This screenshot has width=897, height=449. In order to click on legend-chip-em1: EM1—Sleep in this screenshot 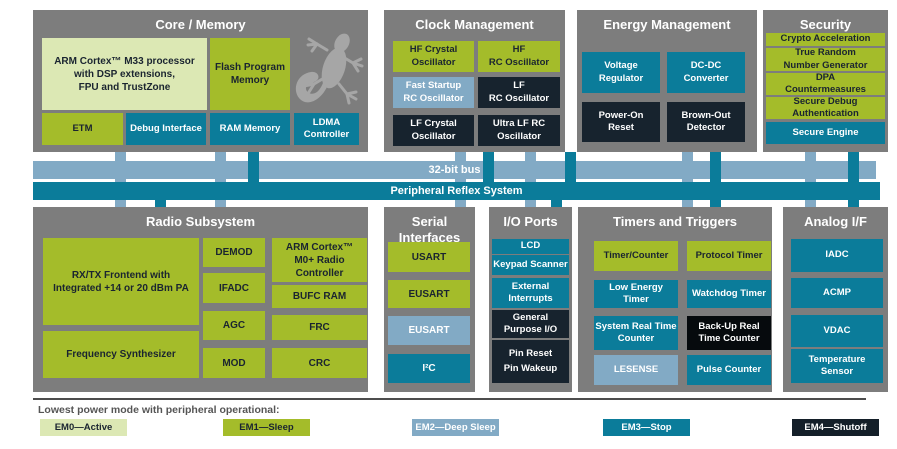, I will do `click(266, 427)`.